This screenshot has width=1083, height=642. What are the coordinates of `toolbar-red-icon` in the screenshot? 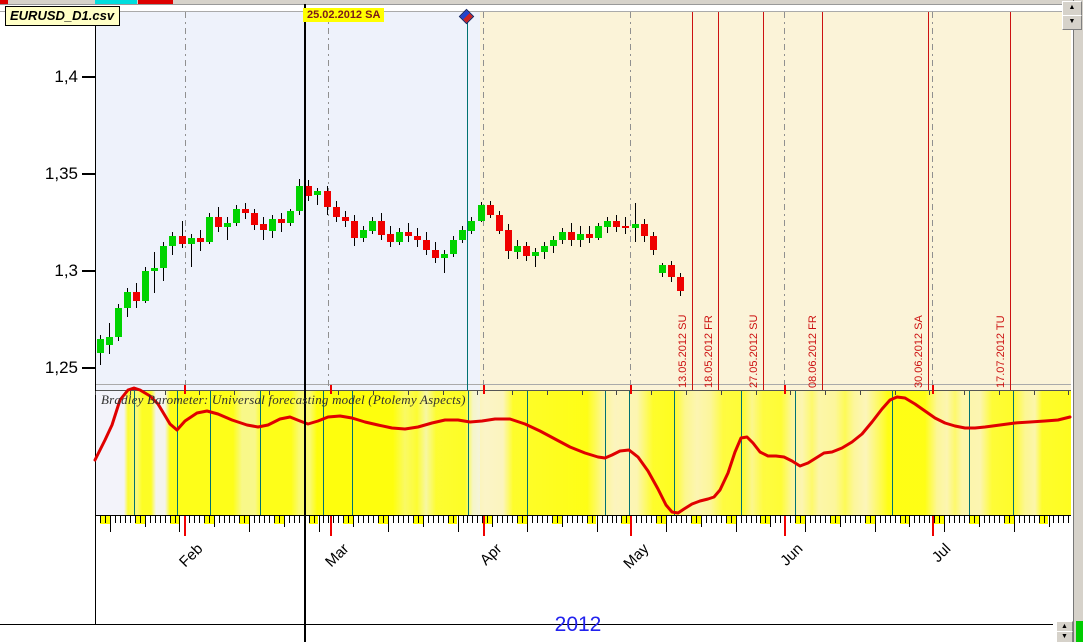 It's located at (4, 2).